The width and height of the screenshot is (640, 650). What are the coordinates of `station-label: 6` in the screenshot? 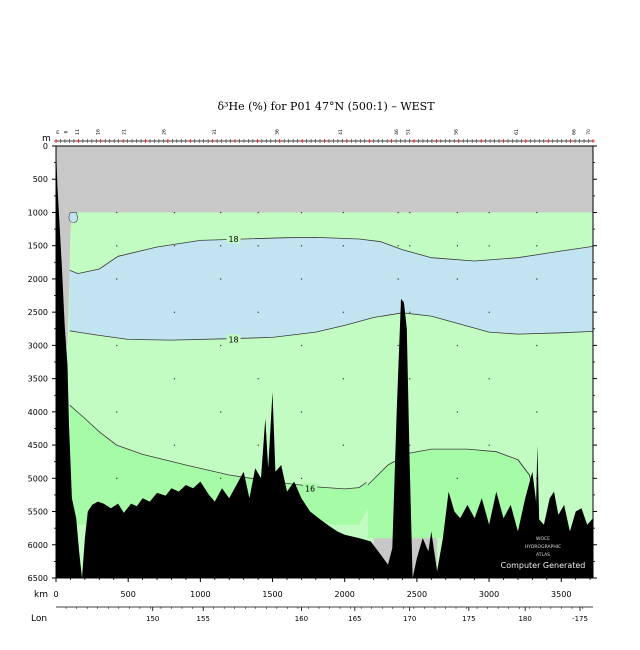 It's located at (67, 131).